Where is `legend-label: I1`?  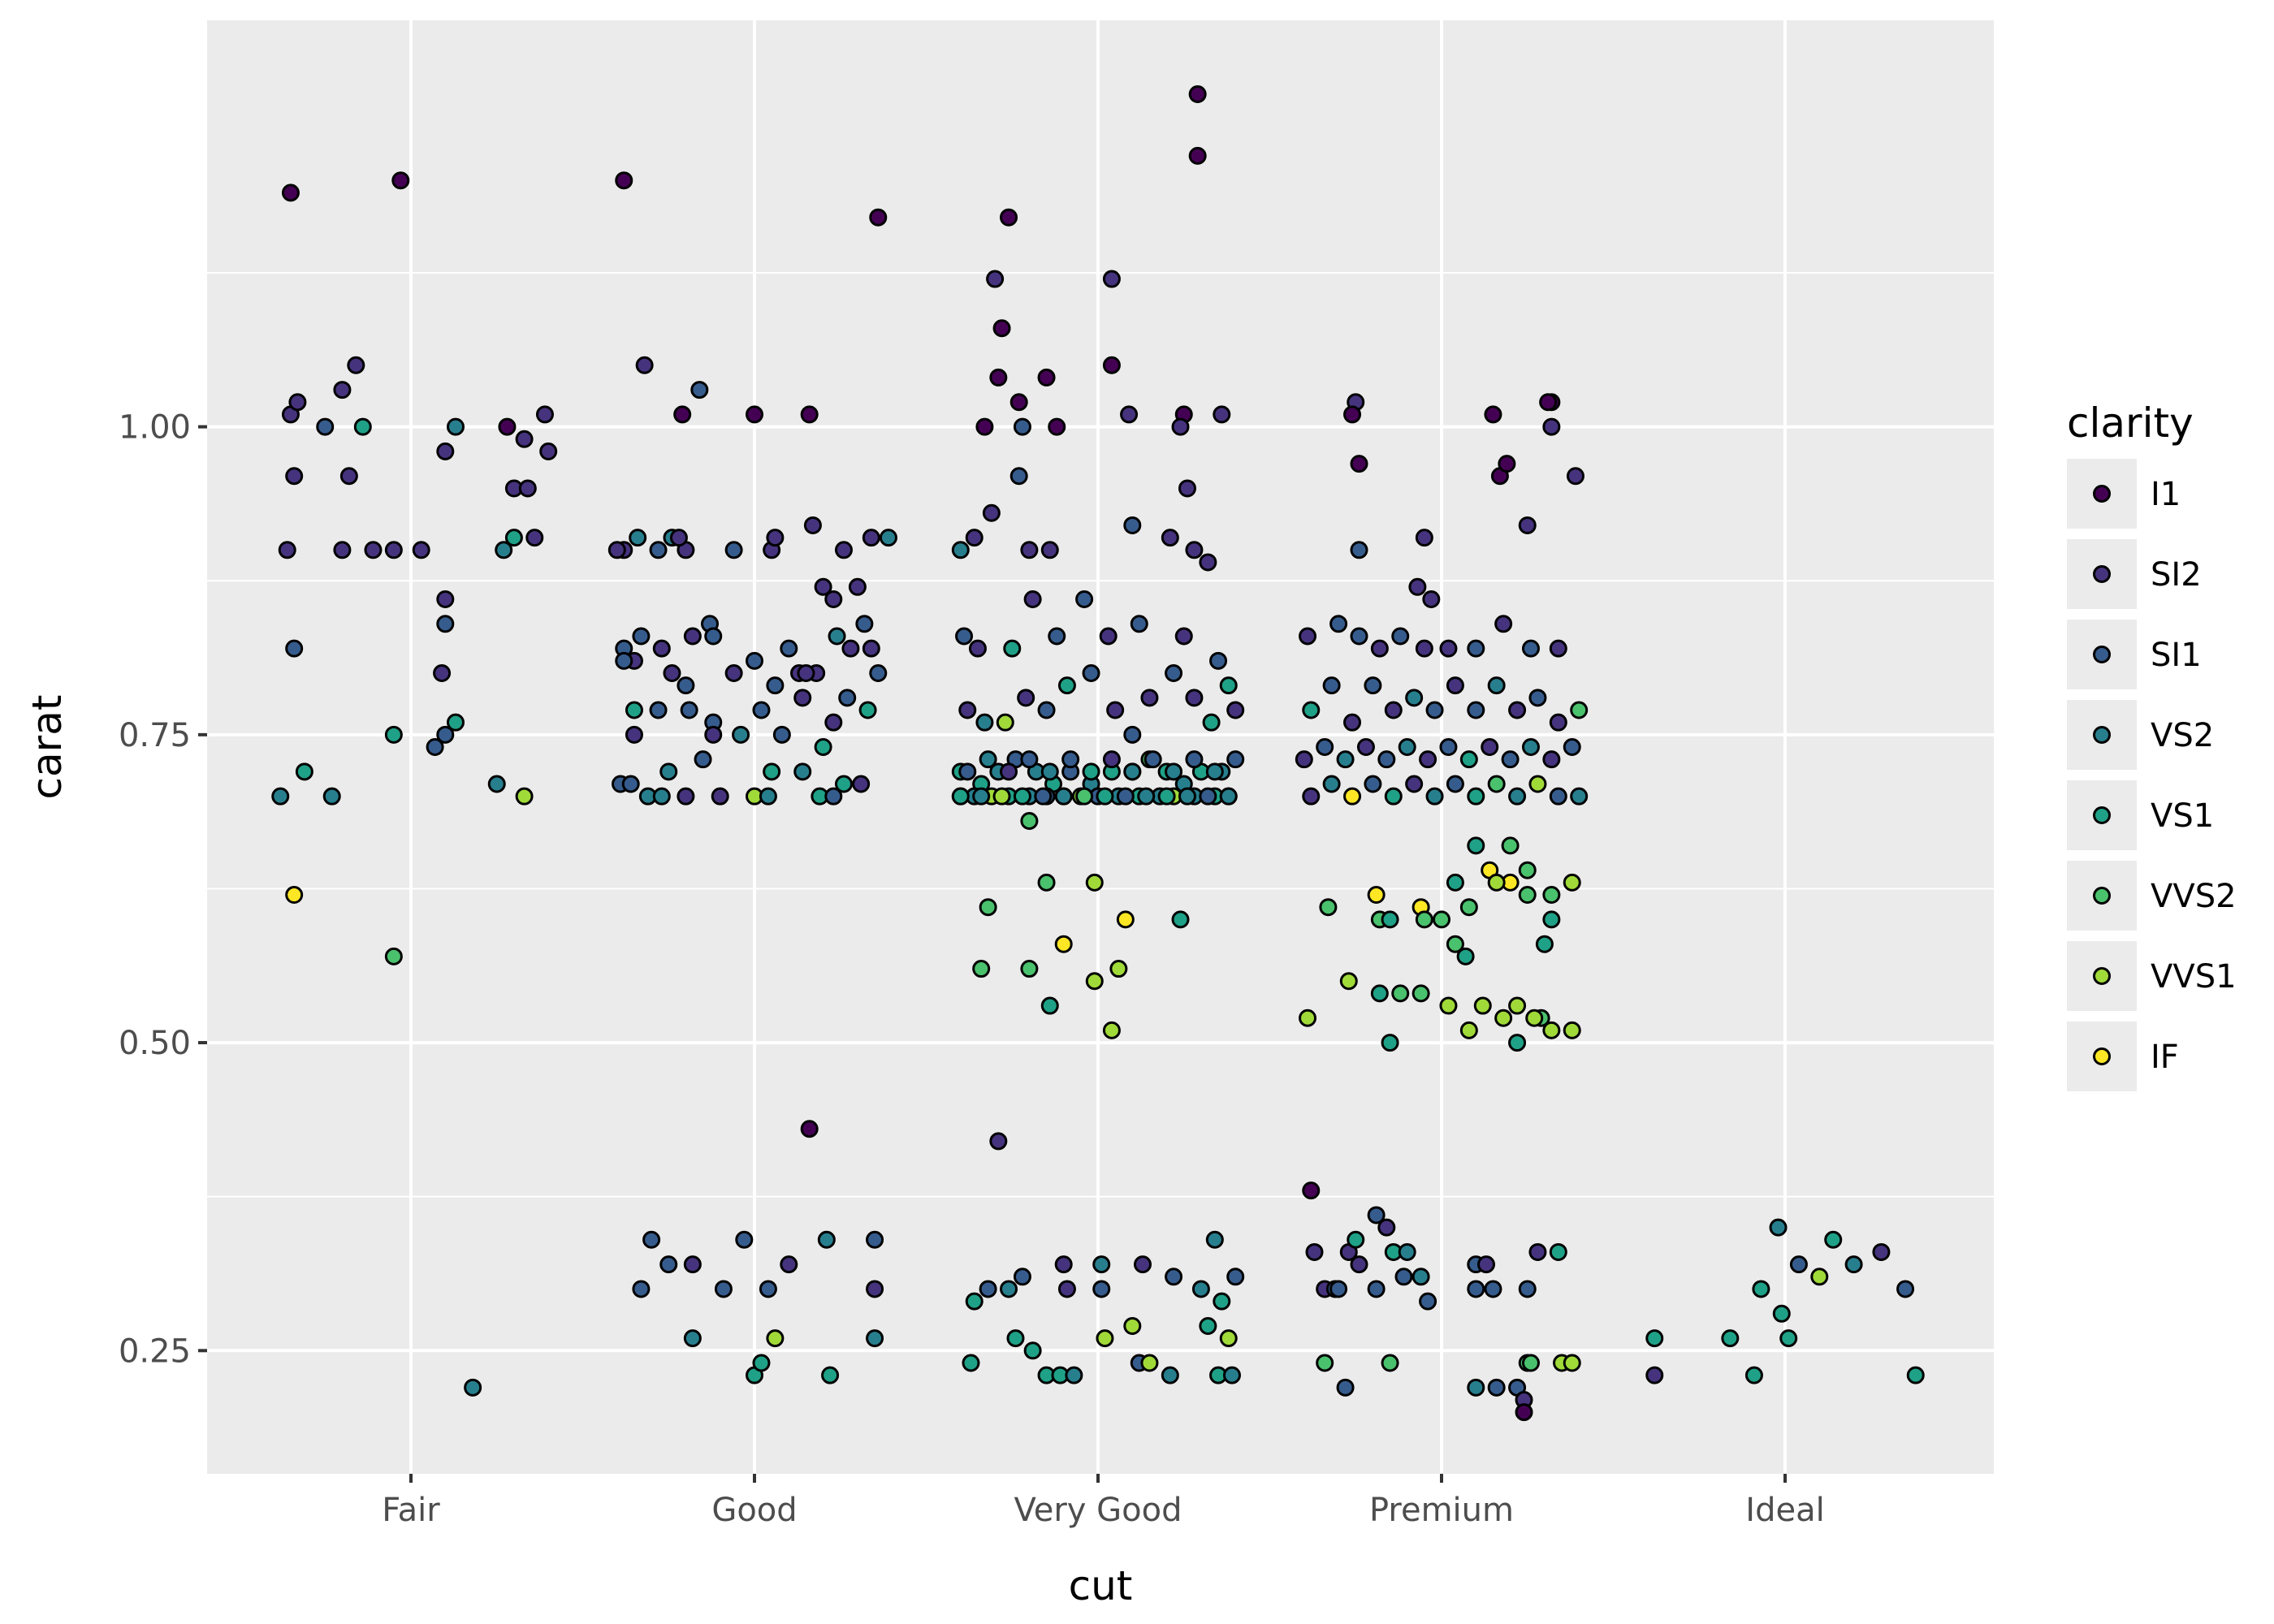 legend-label: I1 is located at coordinates (2166, 495).